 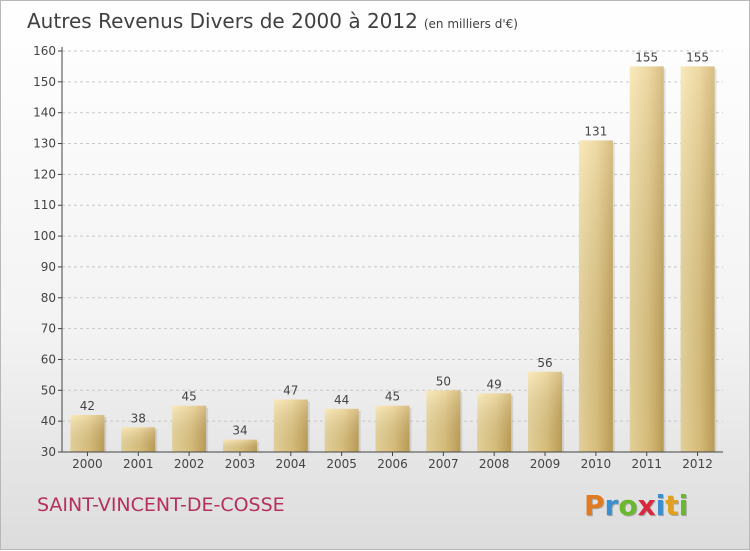 I want to click on chart-subtitle: (en milliers d'€), so click(x=470, y=24).